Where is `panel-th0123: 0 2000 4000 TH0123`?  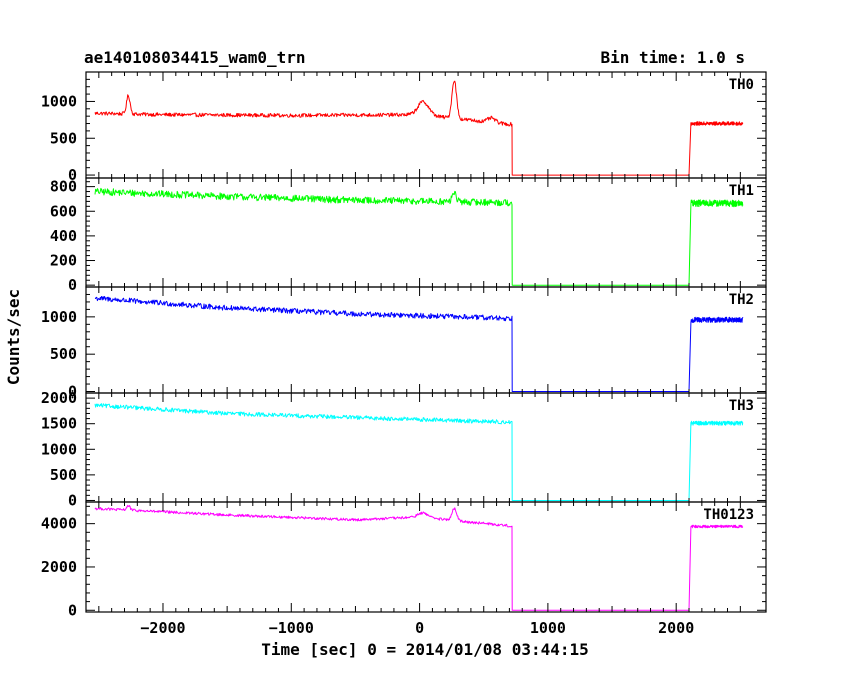
panel-th0123: 0 2000 4000 TH0123 is located at coordinates (404, 560).